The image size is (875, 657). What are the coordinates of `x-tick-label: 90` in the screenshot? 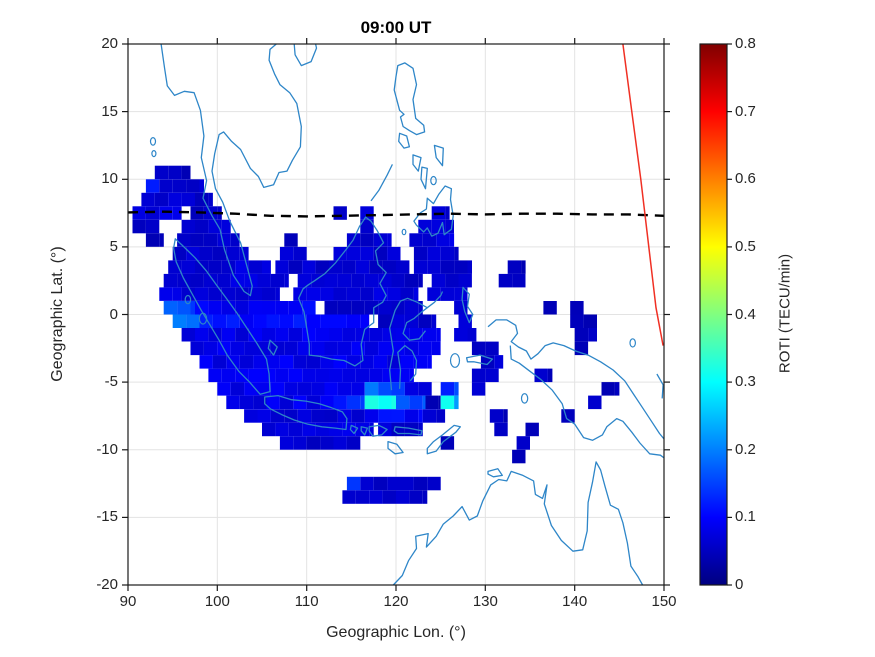 It's located at (128, 601).